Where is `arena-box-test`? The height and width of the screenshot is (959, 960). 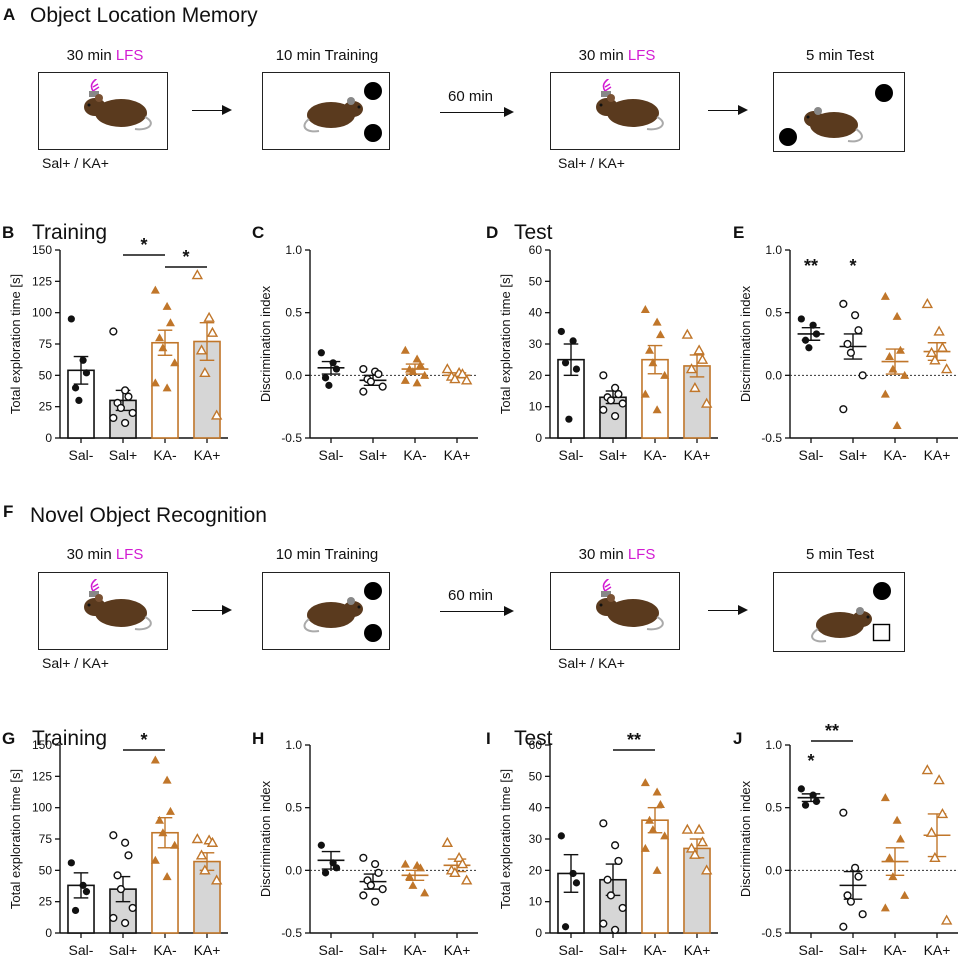 arena-box-test is located at coordinates (839, 112).